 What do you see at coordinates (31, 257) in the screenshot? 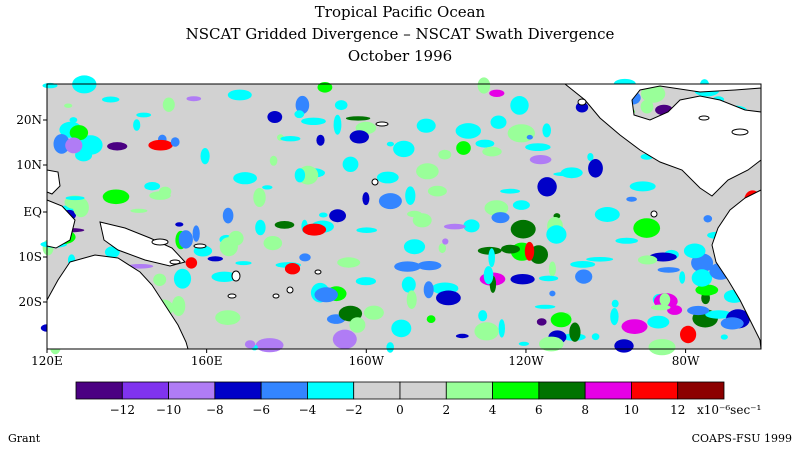
I see `lat-label: 10S` at bounding box center [31, 257].